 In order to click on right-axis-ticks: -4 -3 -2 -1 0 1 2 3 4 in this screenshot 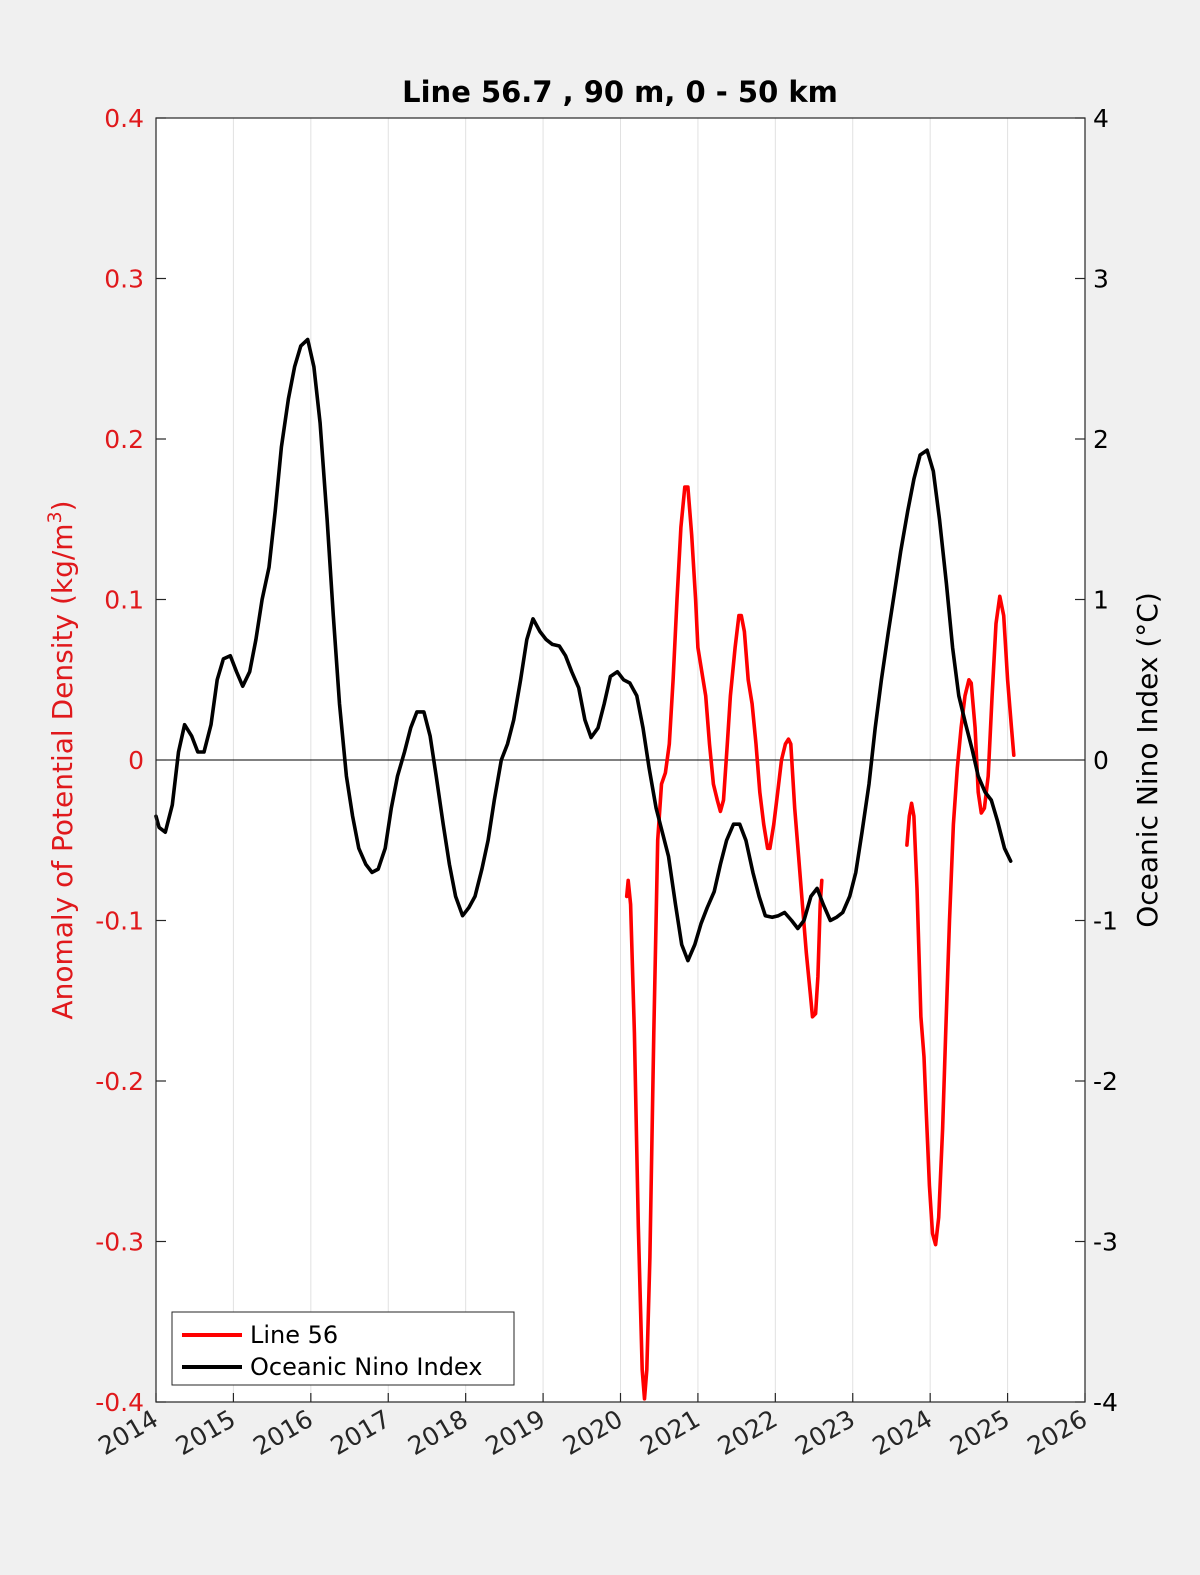, I will do `click(1096, 760)`.